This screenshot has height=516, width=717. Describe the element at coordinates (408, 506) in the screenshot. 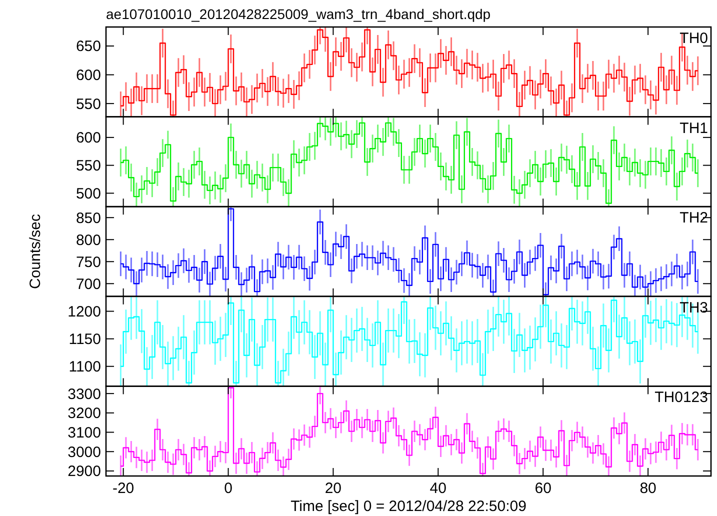

I see `x-axis-title: Time [sec] 0 = 2012/04/28 22:50:09` at that location.